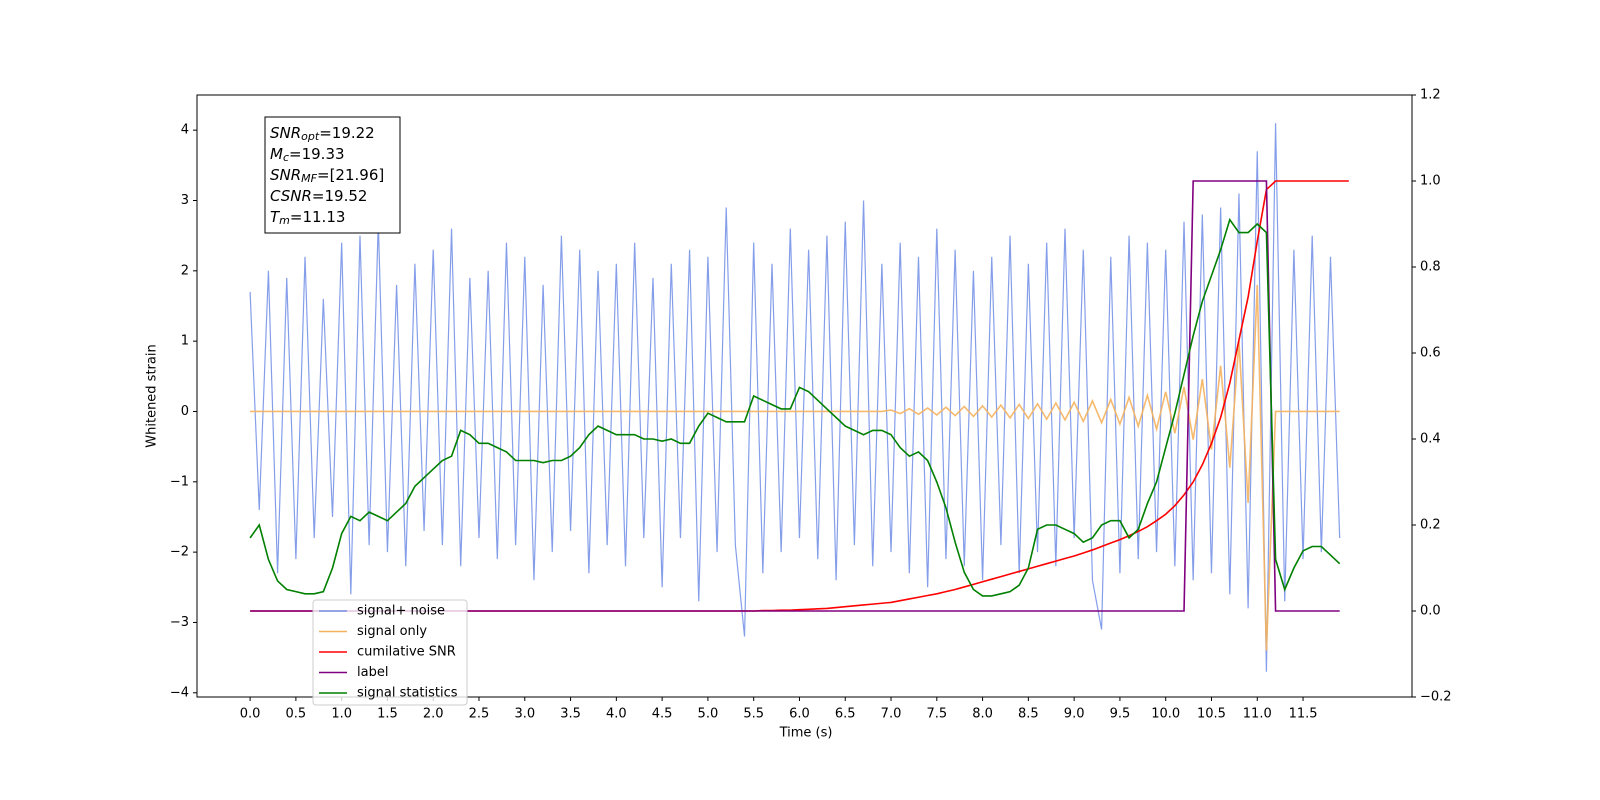 Image resolution: width=1600 pixels, height=800 pixels. Describe the element at coordinates (347, 133) in the screenshot. I see `annotation-rest: =19.22` at that location.